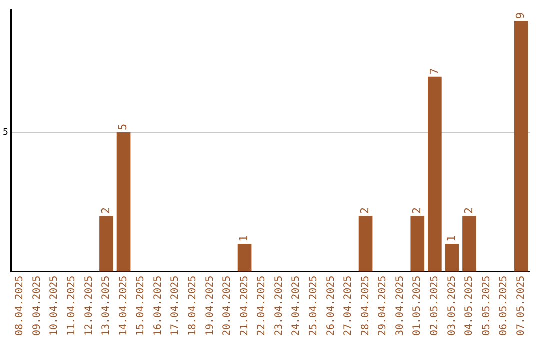  What do you see at coordinates (504, 306) in the screenshot?
I see `x-tick-label: 06.05.2025` at bounding box center [504, 306].